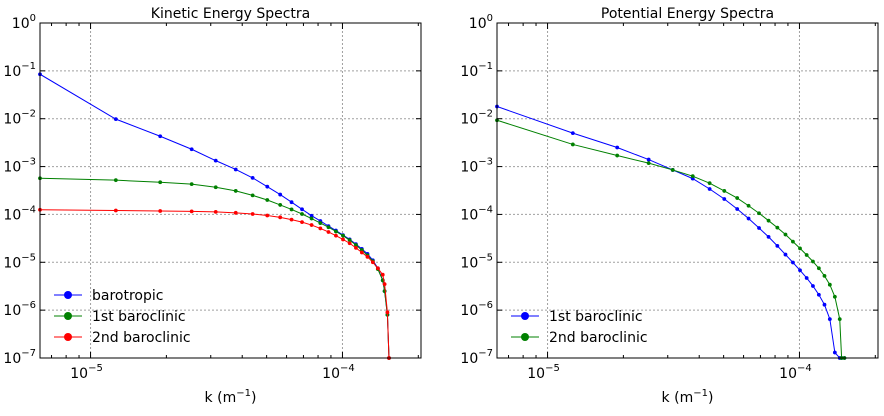 The width and height of the screenshot is (884, 416). Describe the element at coordinates (476, 70) in the screenshot. I see `y-tick-label: 10⁻¹` at that location.